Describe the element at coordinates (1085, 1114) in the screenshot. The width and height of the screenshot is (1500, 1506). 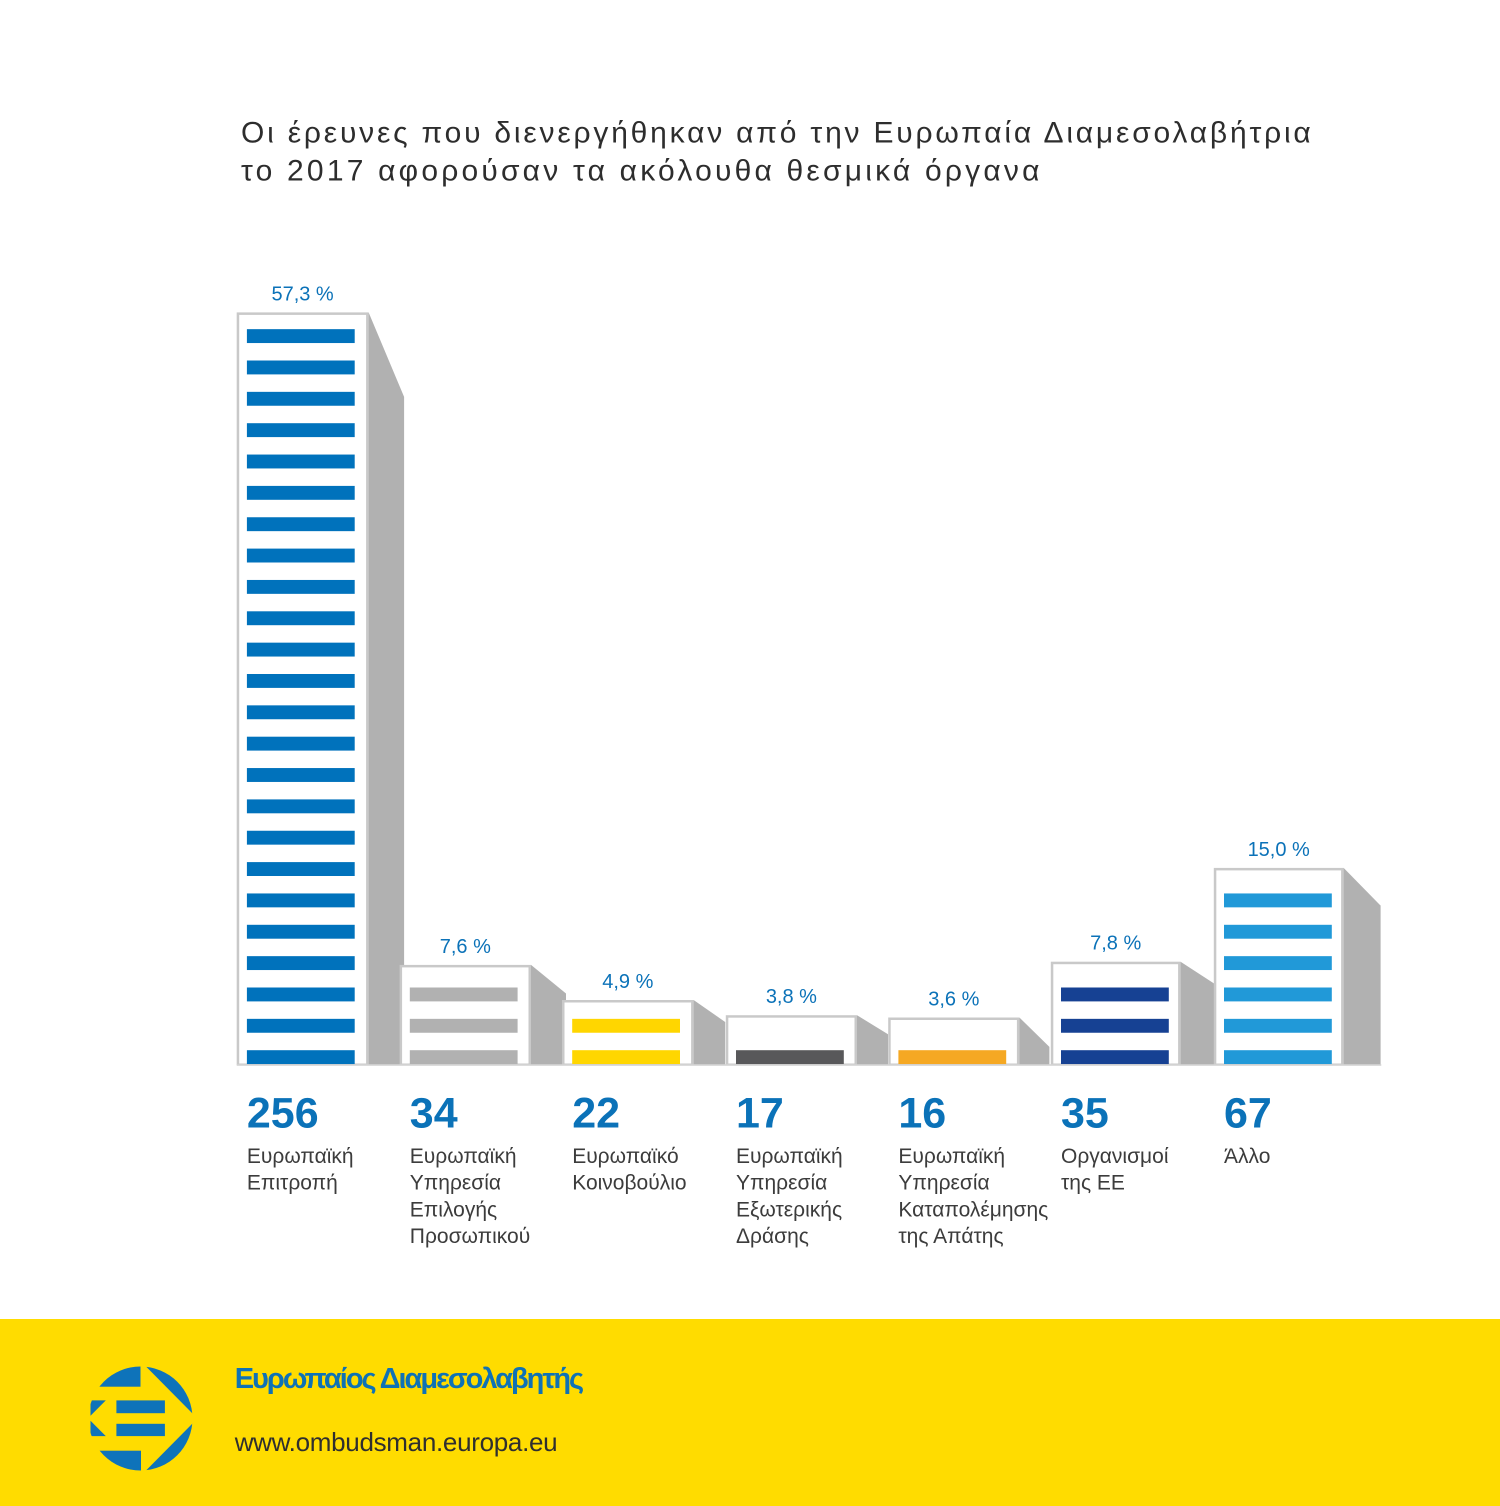
I see `svg-text: 35` at that location.